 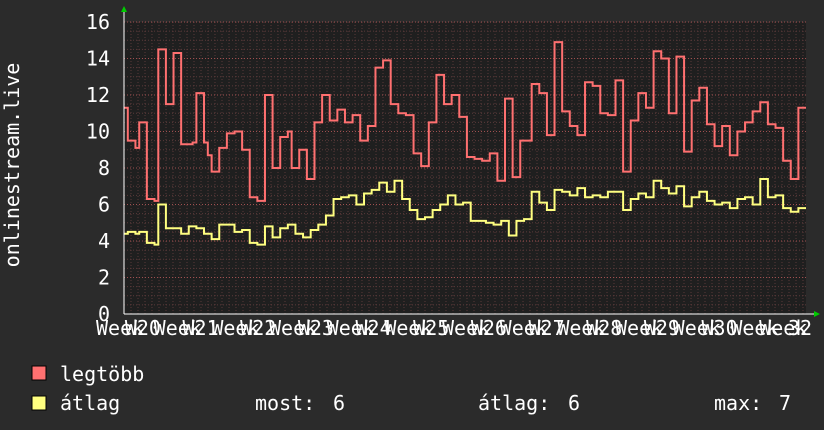 What do you see at coordinates (465, 211) in the screenshot?
I see `series-line-avg` at bounding box center [465, 211].